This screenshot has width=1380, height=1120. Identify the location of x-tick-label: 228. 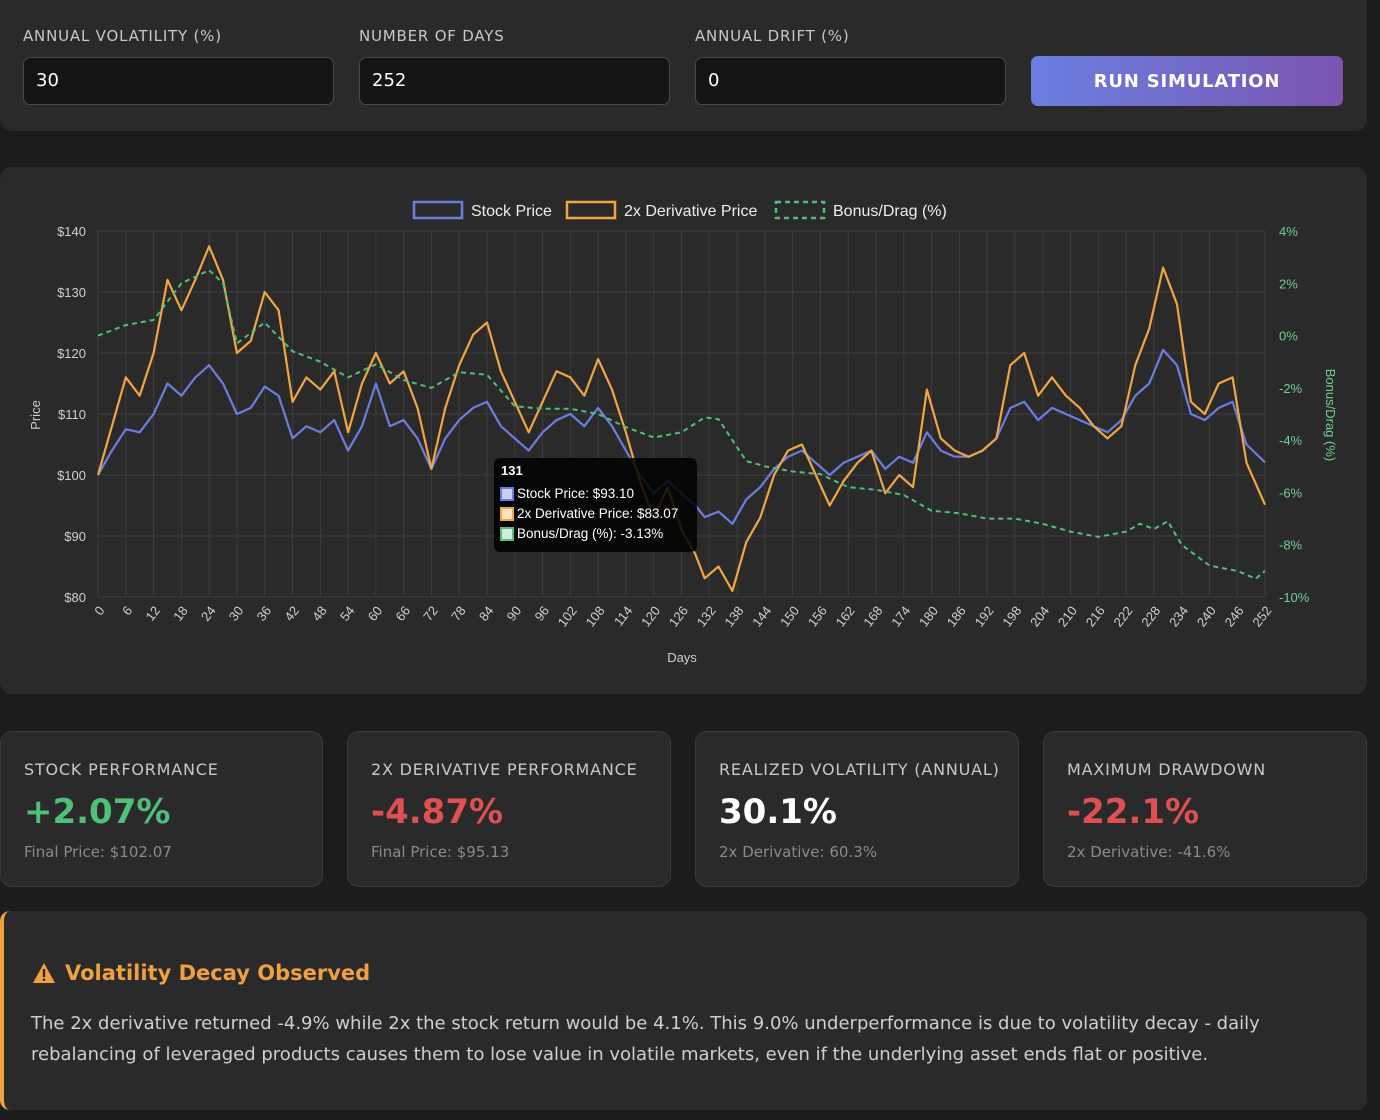
(1150, 616).